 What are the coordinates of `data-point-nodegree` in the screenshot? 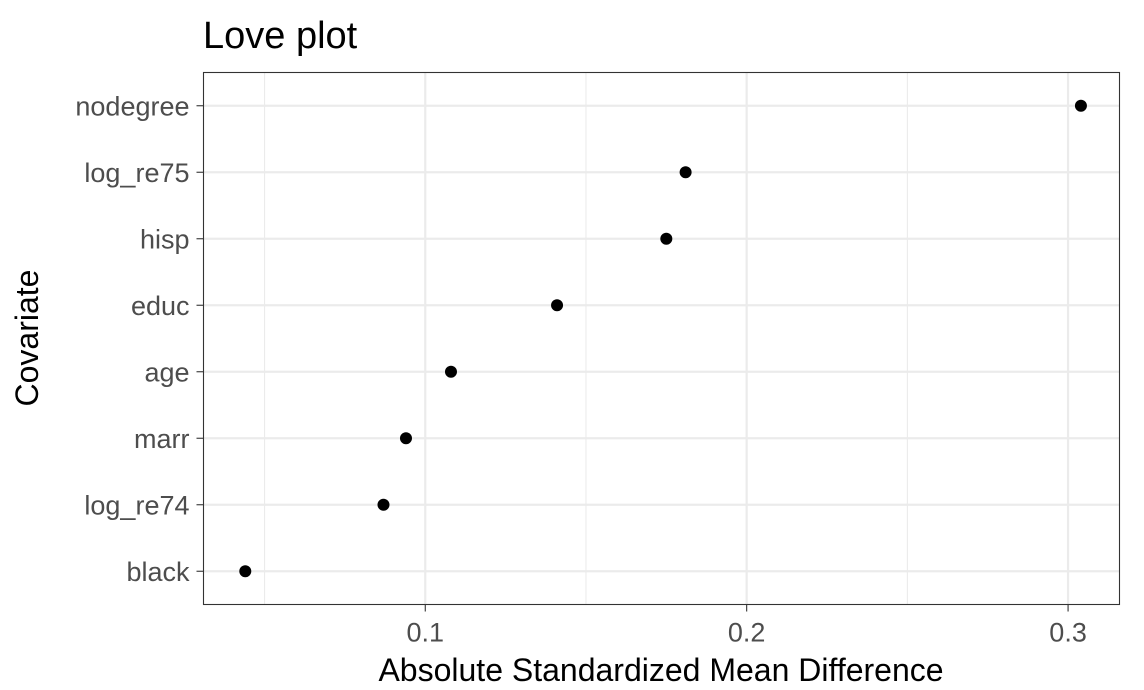 It's located at (1080, 105).